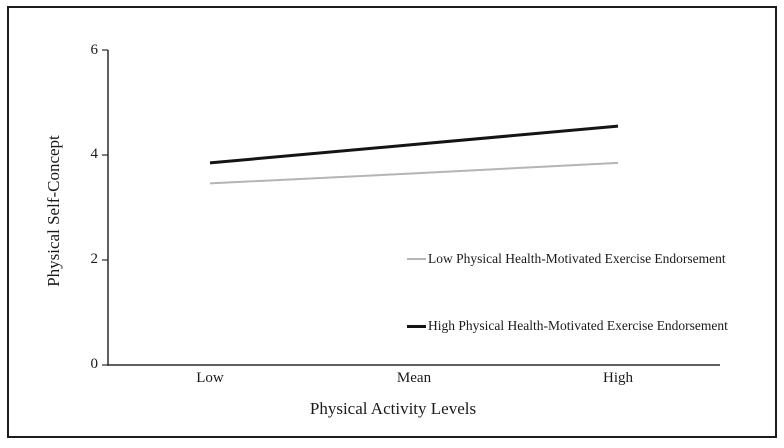  Describe the element at coordinates (618, 378) in the screenshot. I see `x-tick-label-high: High` at that location.